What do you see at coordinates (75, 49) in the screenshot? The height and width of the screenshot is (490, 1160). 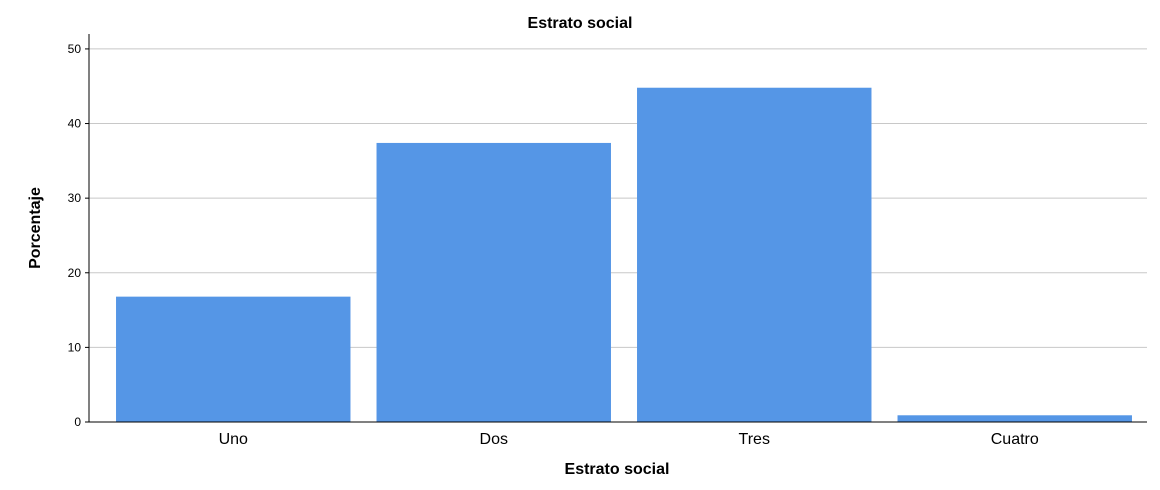 I see `y-tick-label: 50` at bounding box center [75, 49].